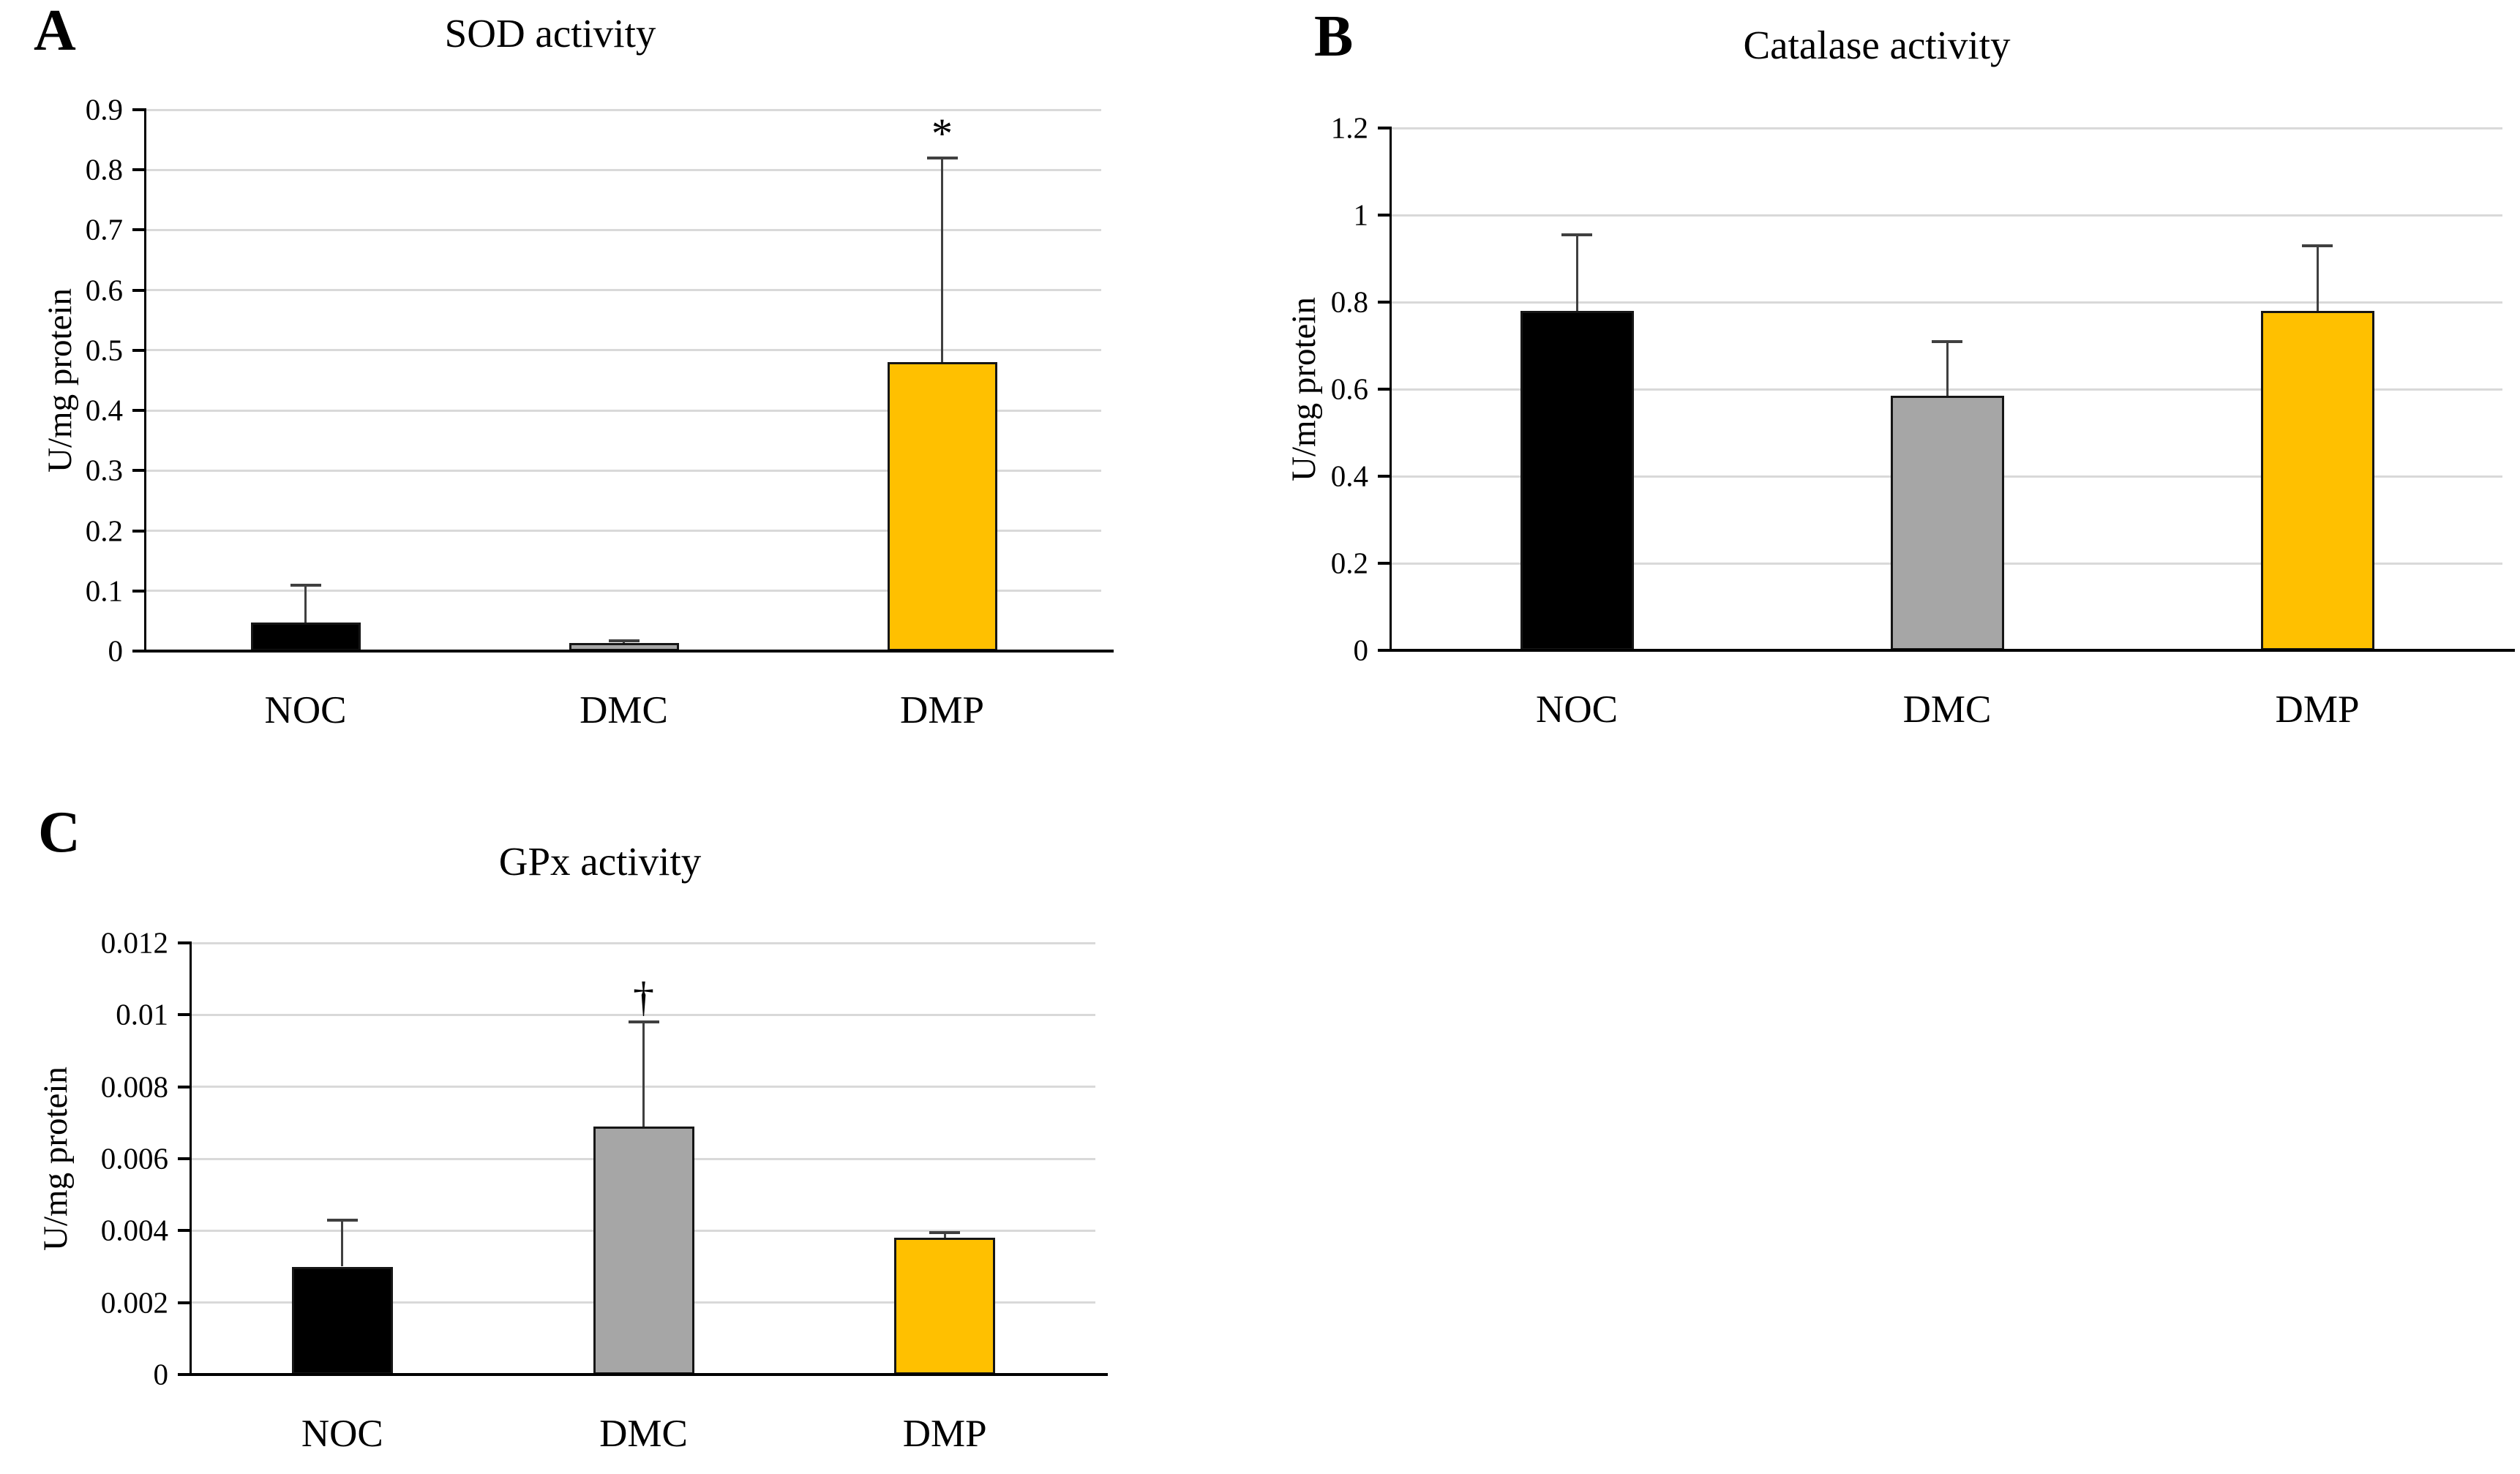 The image size is (2520, 1474). What do you see at coordinates (942, 133) in the screenshot?
I see `significance-marker: *` at bounding box center [942, 133].